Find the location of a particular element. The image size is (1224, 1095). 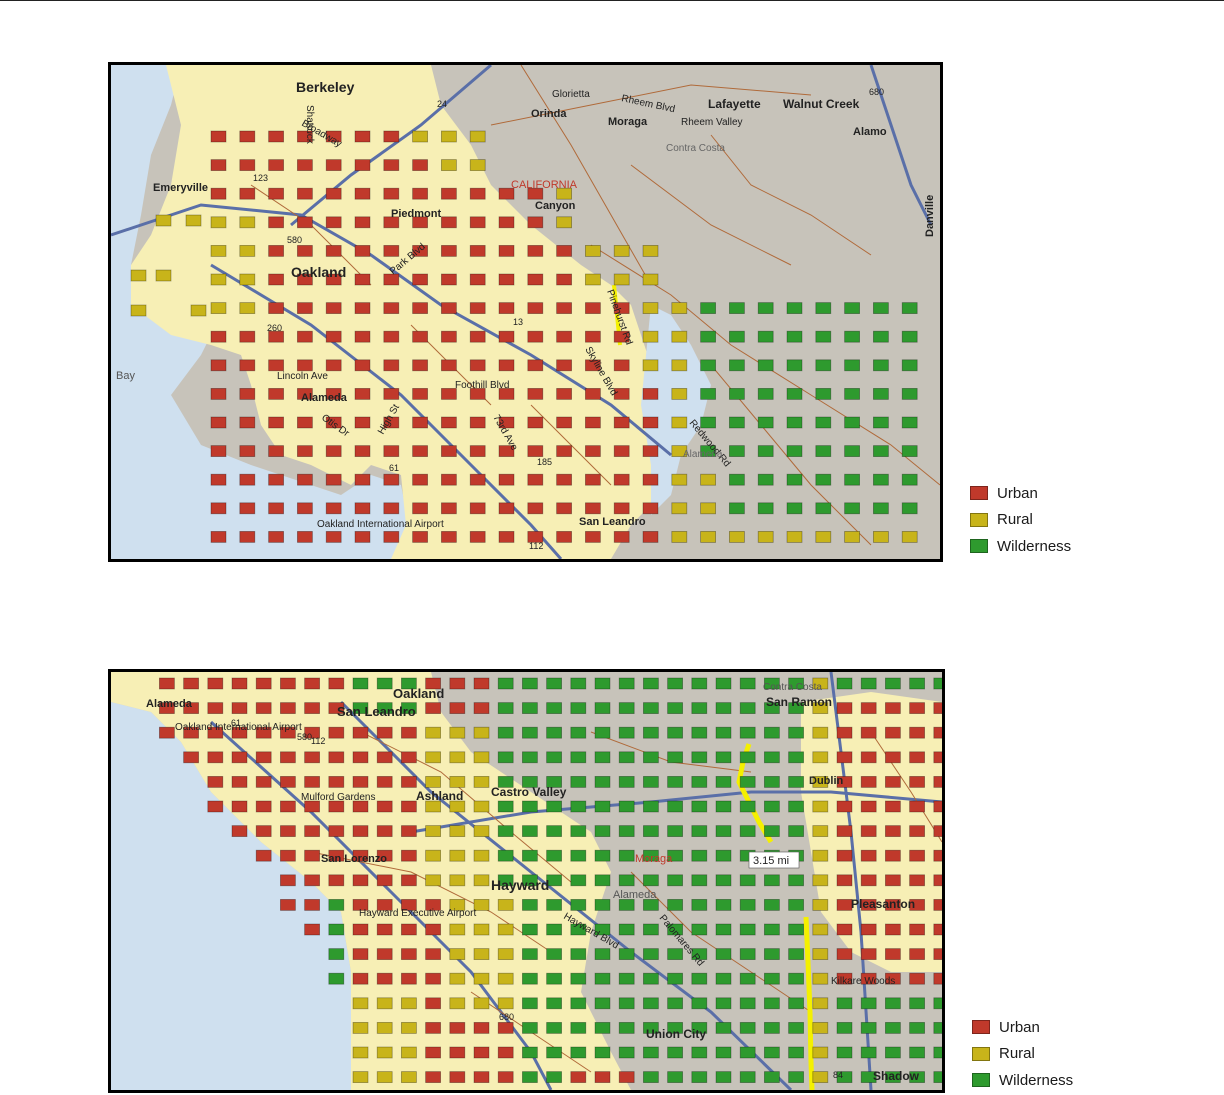

map-label: San Leandro is located at coordinates (612, 522).